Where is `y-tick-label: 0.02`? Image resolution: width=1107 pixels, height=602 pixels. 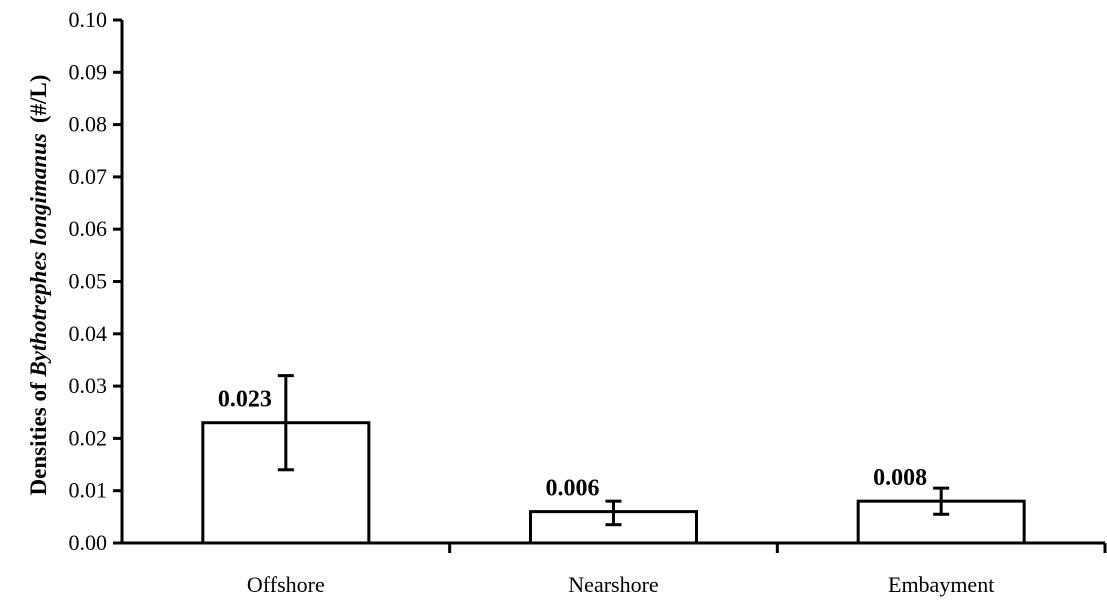 y-tick-label: 0.02 is located at coordinates (88, 437).